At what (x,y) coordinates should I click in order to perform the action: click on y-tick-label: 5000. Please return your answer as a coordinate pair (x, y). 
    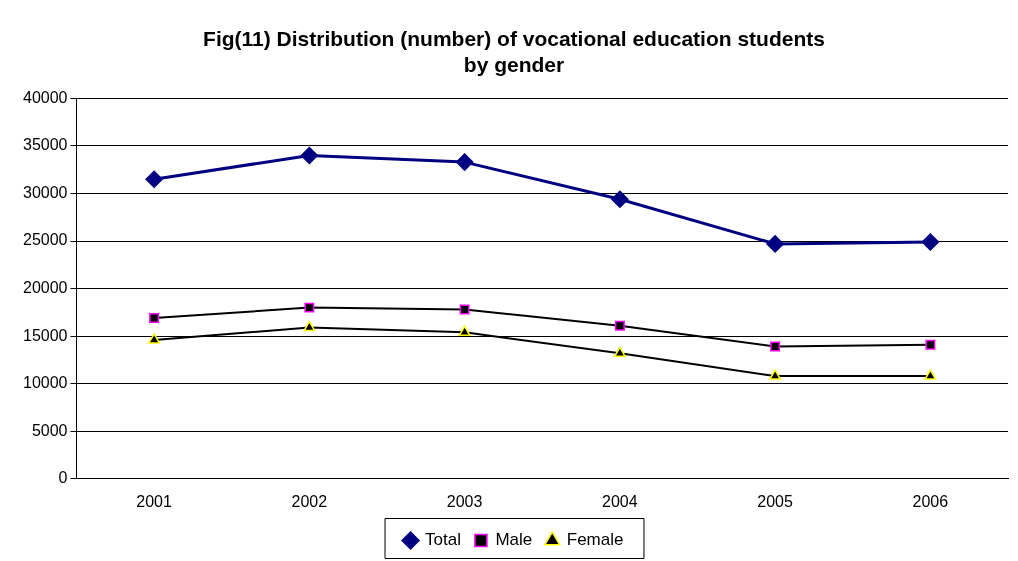
    Looking at the image, I should click on (49, 430).